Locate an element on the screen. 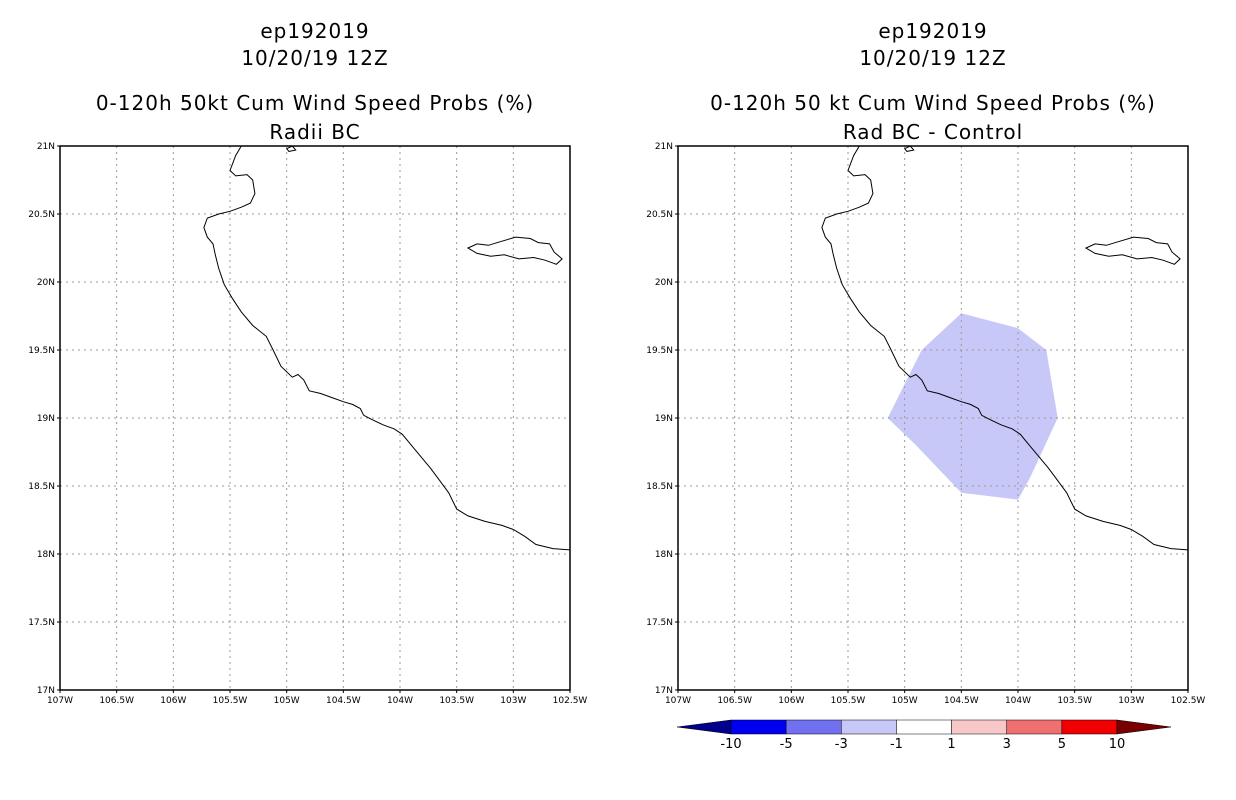 Image resolution: width=1236 pixels, height=800 pixels. right-title-date: 10/20/19 12Z is located at coordinates (933, 58).